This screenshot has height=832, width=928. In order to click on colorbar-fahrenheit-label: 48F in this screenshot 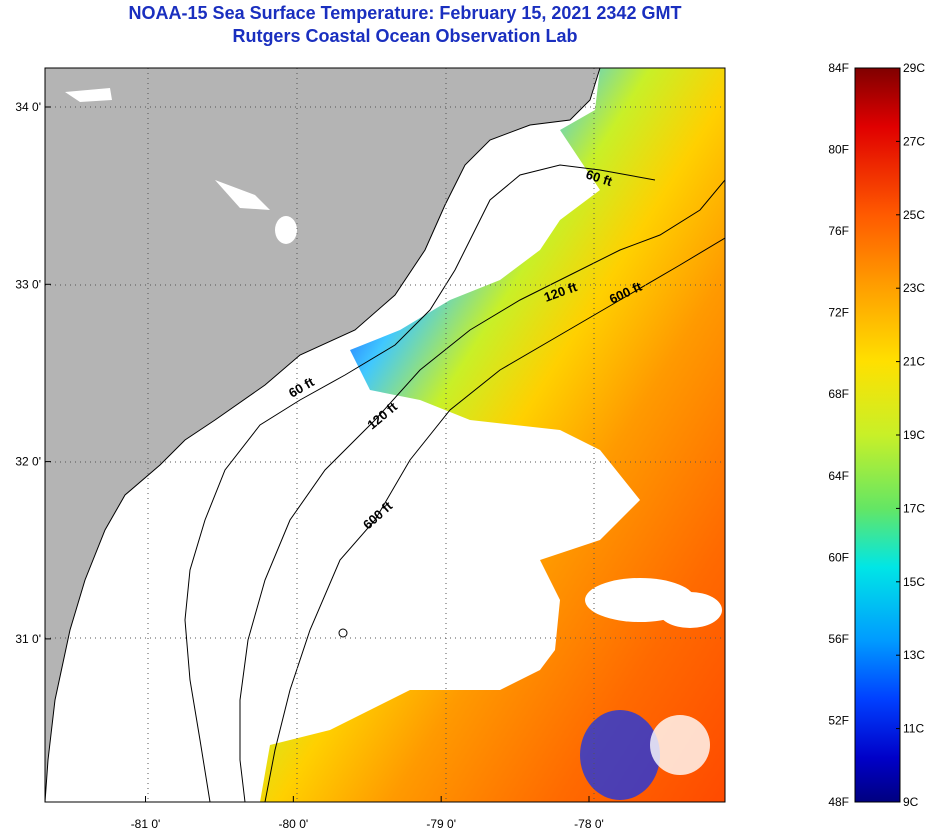, I will do `click(838, 802)`.